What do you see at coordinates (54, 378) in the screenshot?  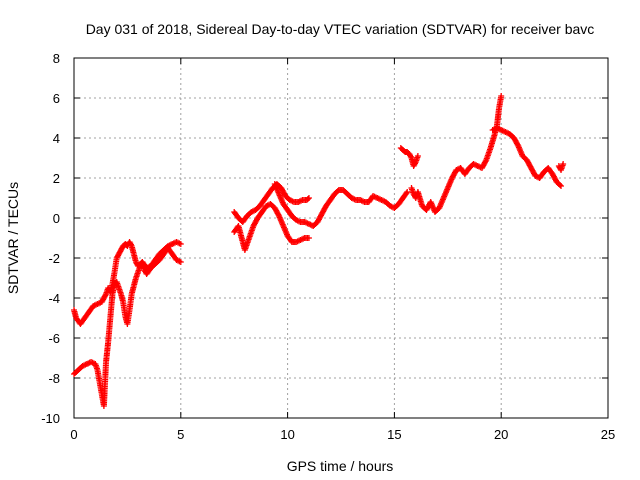 I see `y-tick-label: -8` at bounding box center [54, 378].